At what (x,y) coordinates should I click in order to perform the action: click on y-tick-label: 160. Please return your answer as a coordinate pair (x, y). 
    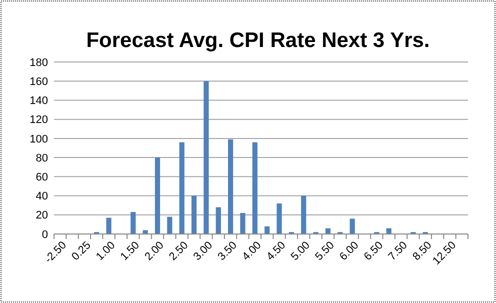
    Looking at the image, I should click on (39, 82).